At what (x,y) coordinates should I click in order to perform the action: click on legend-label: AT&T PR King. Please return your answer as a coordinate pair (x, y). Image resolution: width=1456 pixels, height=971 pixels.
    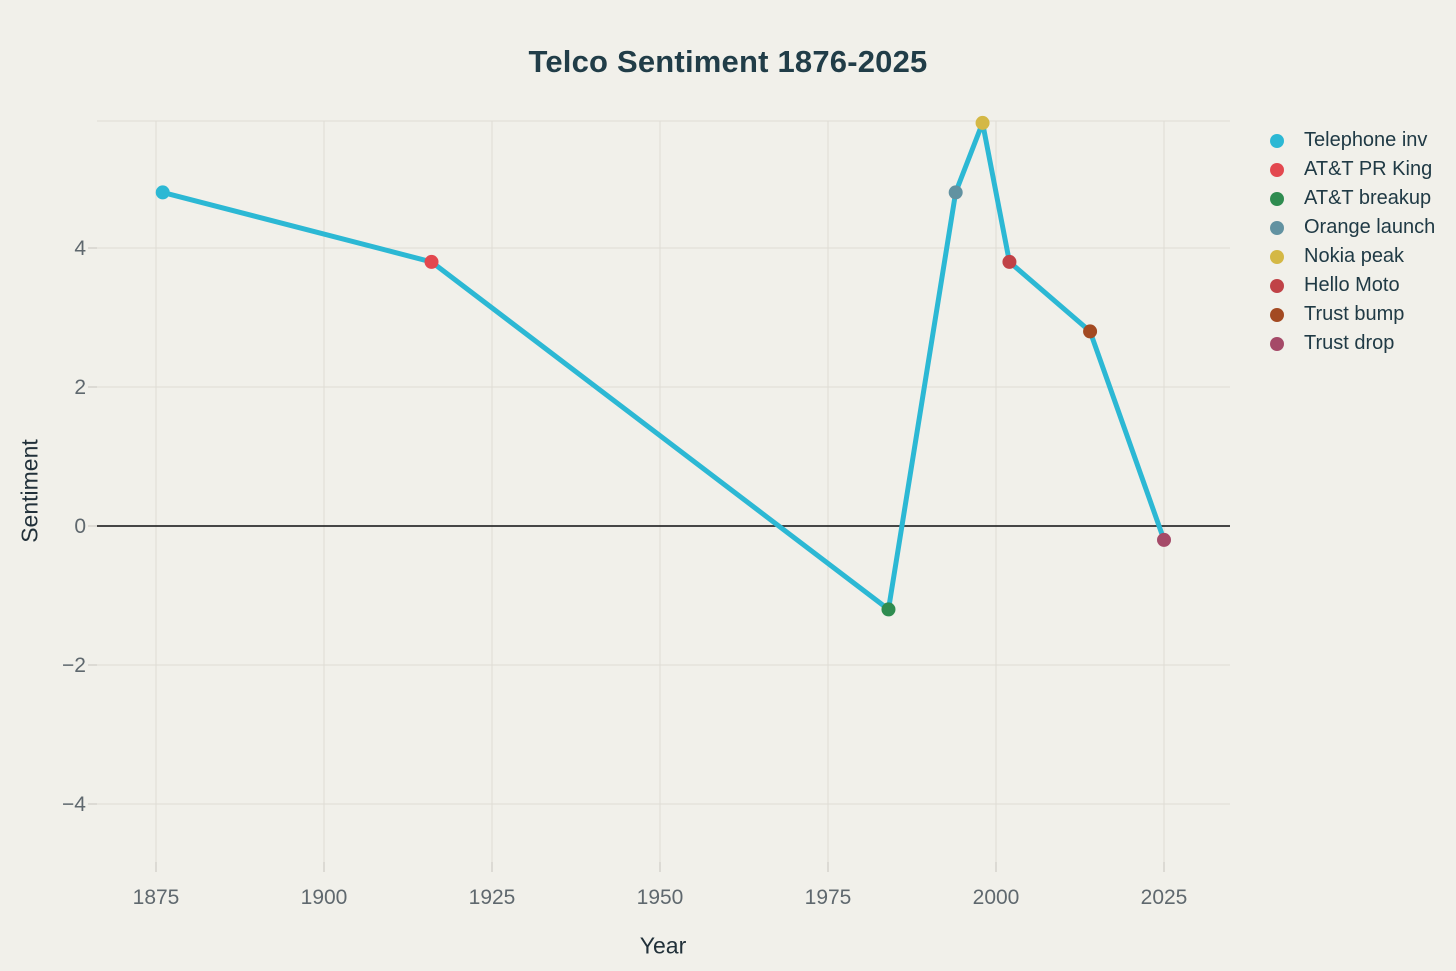
    Looking at the image, I should click on (1368, 169).